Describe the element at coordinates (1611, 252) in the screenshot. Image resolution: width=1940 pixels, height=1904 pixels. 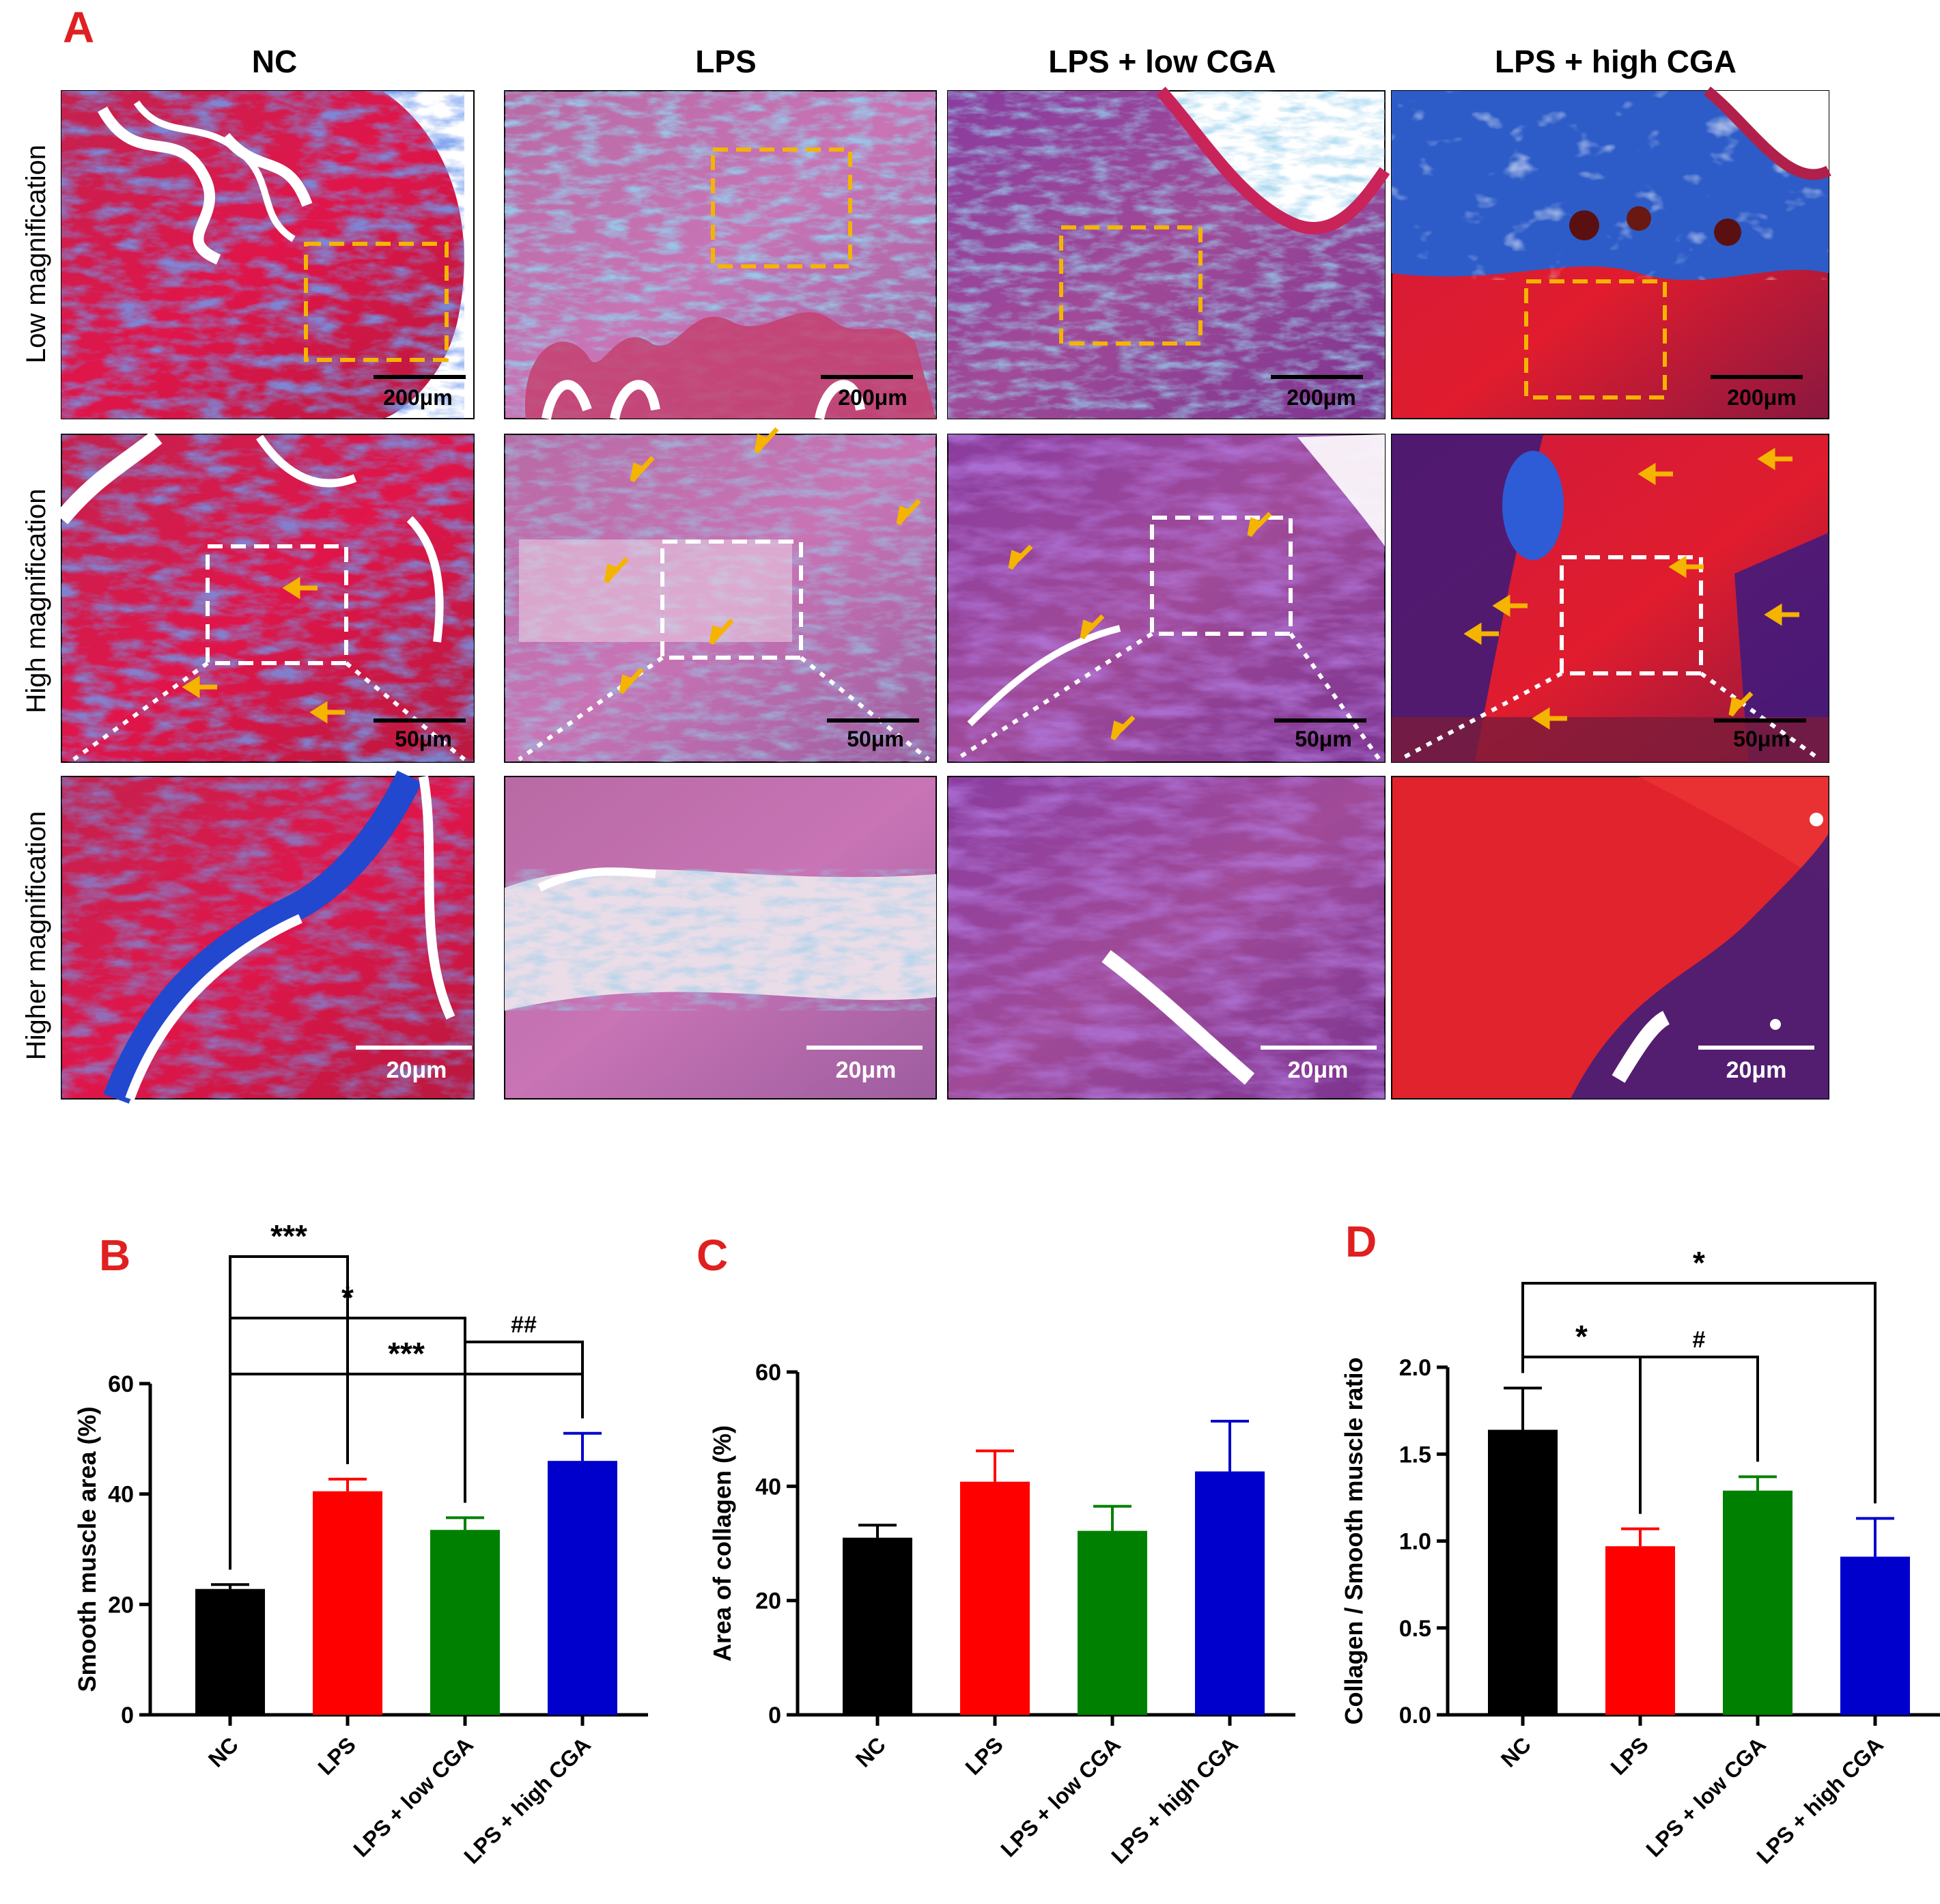
I see `image-lps-high-cga-low-magnification: 200μm` at that location.